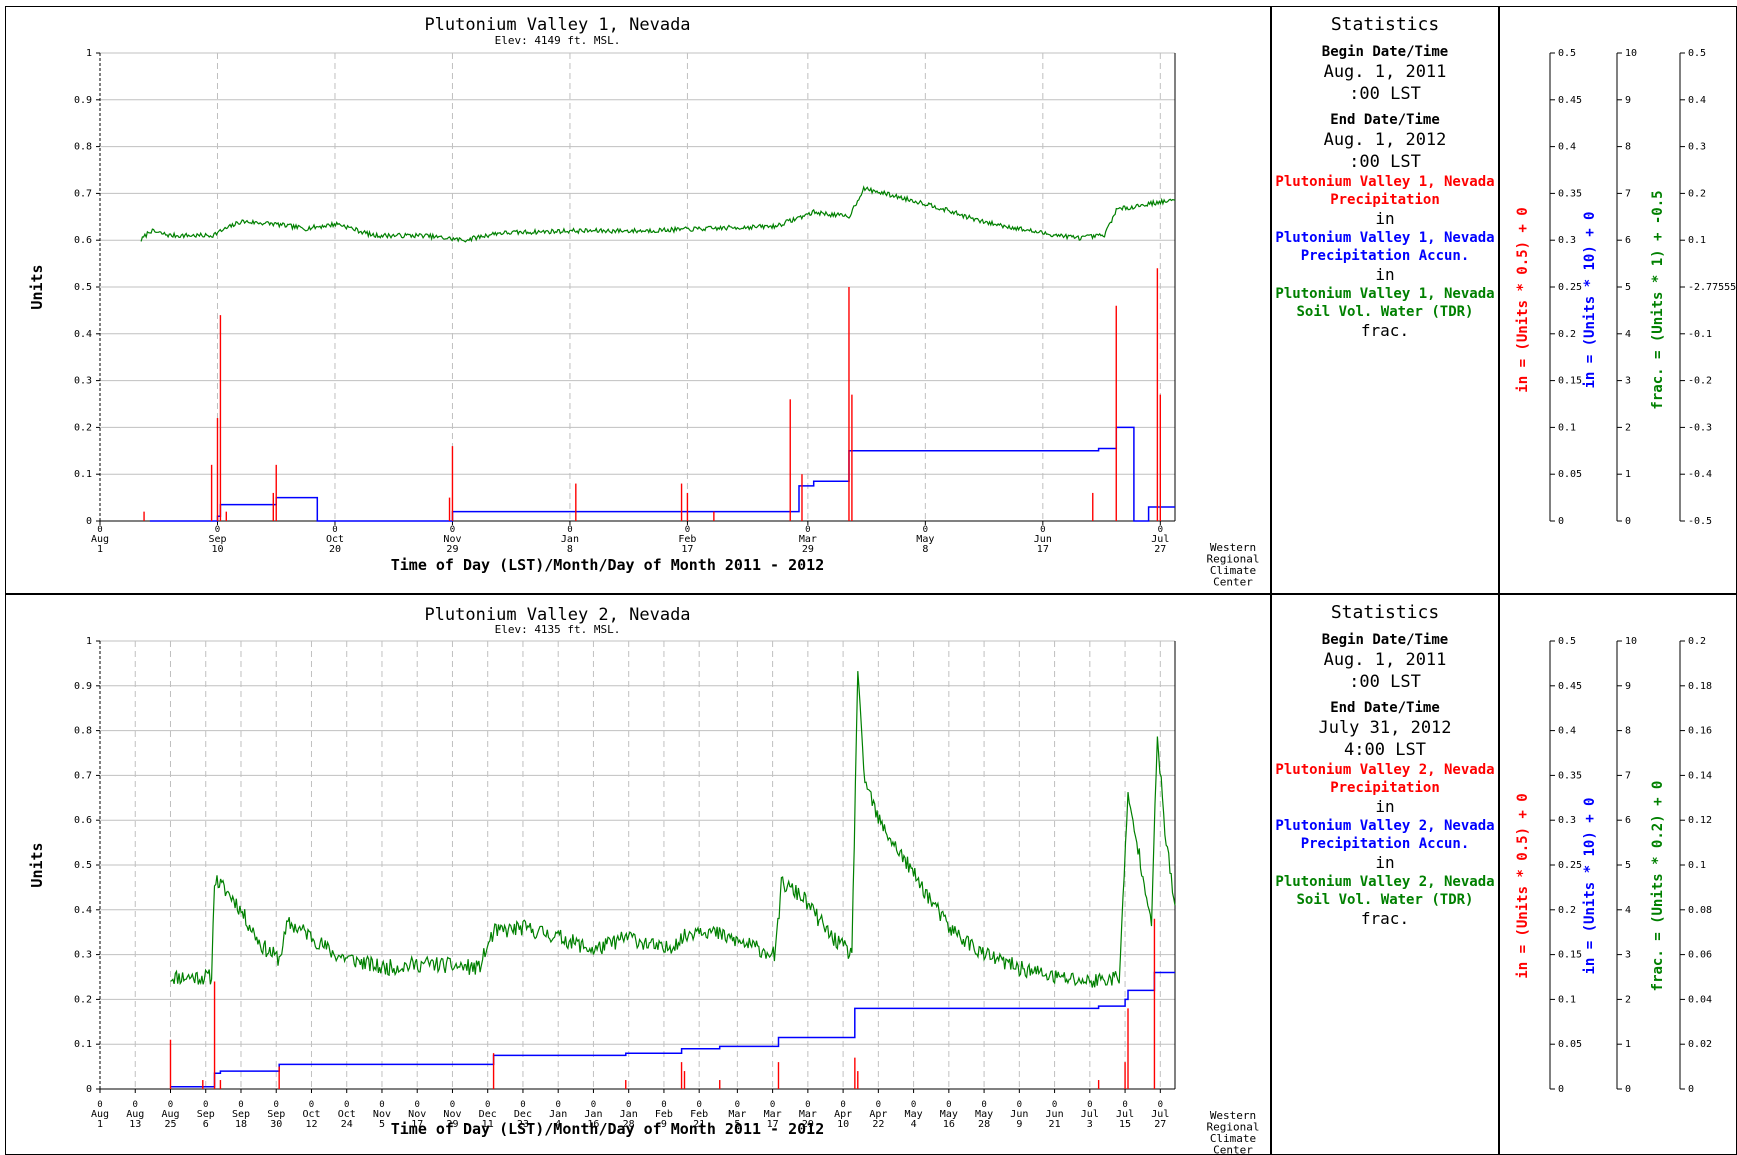 This screenshot has height=1155, width=1737. What do you see at coordinates (89, 641) in the screenshot?
I see `y-tick-label: 1` at bounding box center [89, 641].